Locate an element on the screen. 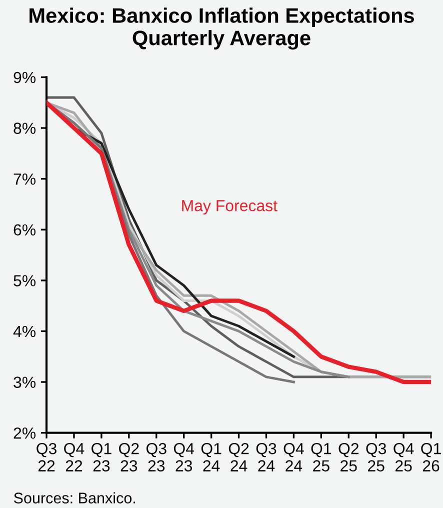 The width and height of the screenshot is (443, 508). x-tick-label: Q1 24 is located at coordinates (211, 457).